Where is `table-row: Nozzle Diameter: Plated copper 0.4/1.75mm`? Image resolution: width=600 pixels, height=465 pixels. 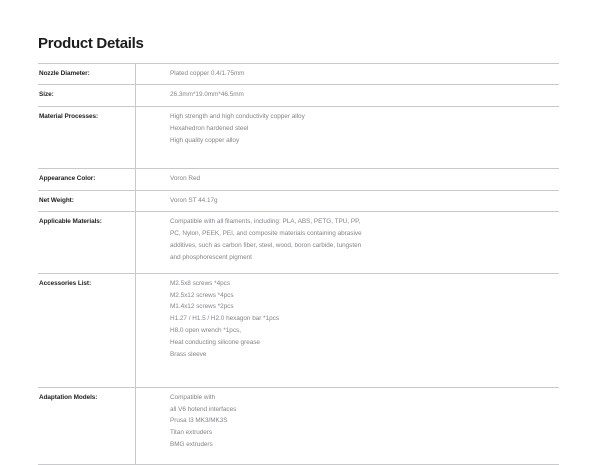 table-row: Nozzle Diameter: Plated copper 0.4/1.75mm is located at coordinates (298, 74).